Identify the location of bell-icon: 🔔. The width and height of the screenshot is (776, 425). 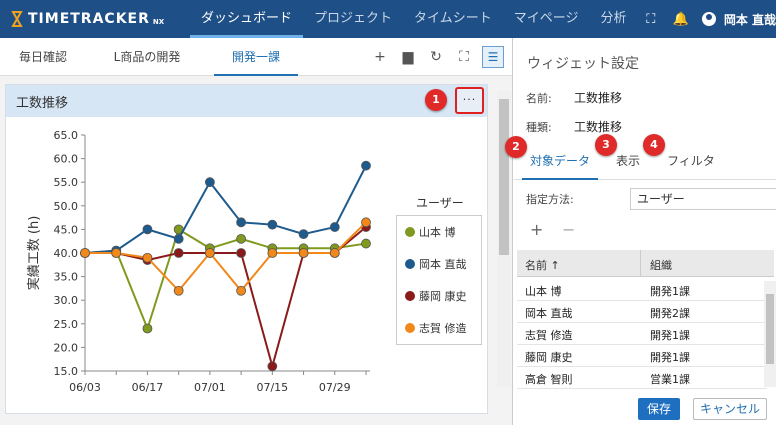
(680, 19).